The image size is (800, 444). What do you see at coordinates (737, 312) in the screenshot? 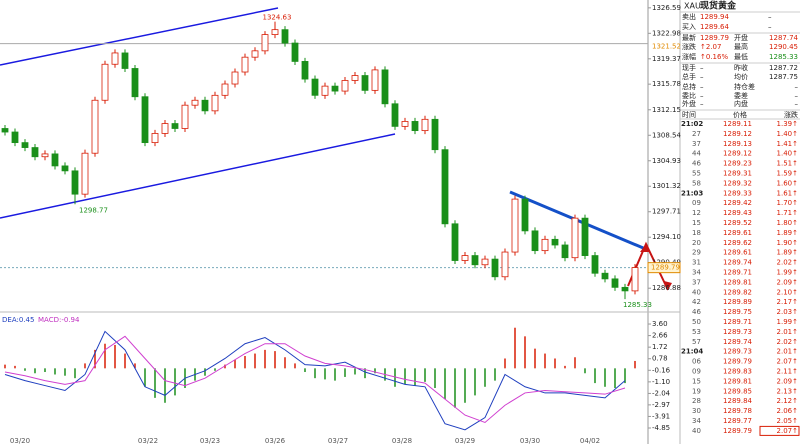
I see `tick-price: 1289.75` at bounding box center [737, 312].